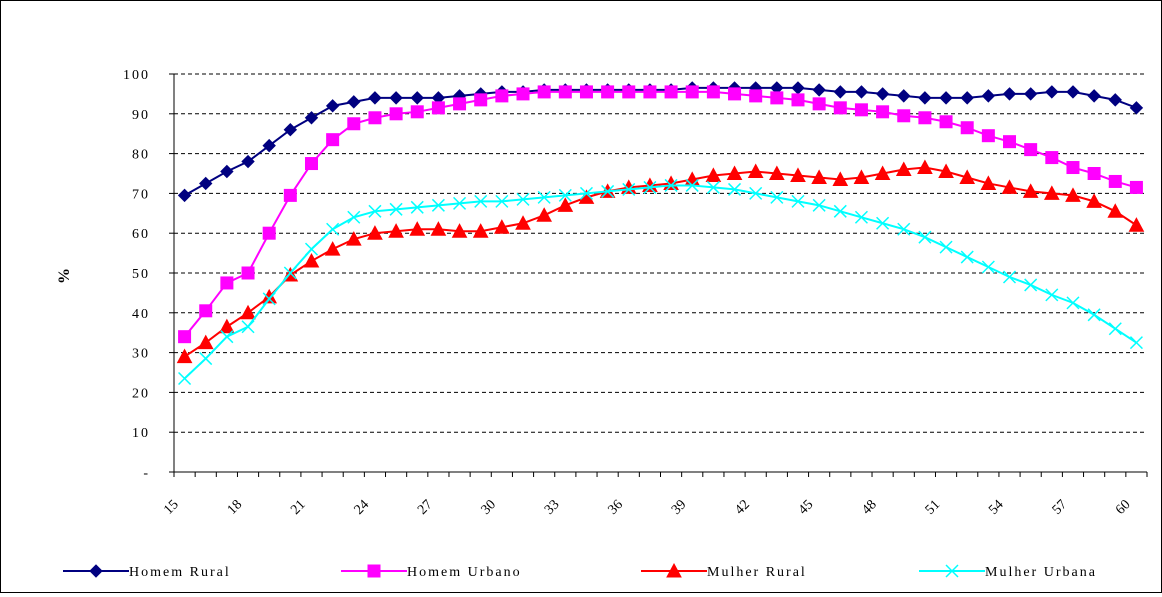 This screenshot has height=597, width=1162. I want to click on y-tick-label: 30, so click(141, 354).